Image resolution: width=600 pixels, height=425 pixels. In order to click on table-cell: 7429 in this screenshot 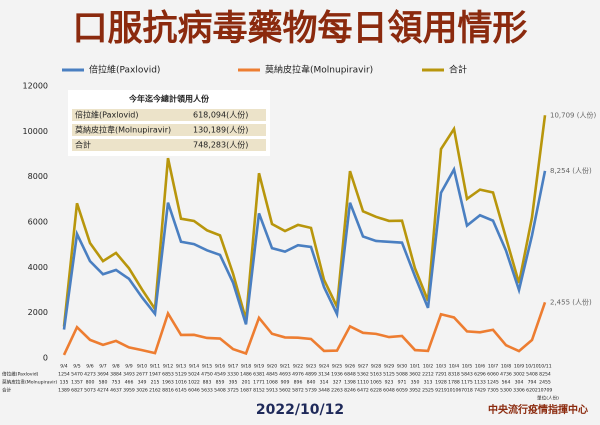, I will do `click(480, 391)`.